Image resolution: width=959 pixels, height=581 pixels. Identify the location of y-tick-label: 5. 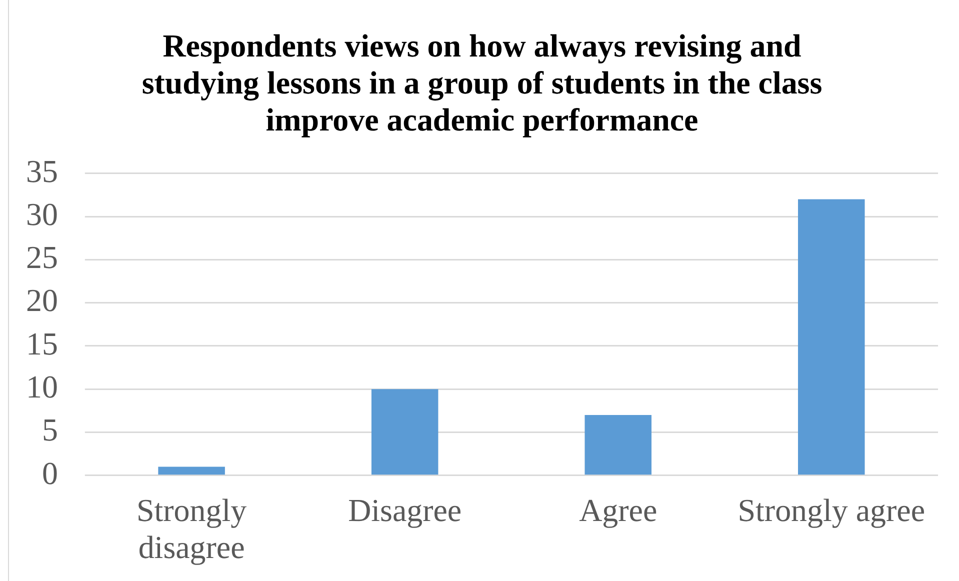
(50, 430).